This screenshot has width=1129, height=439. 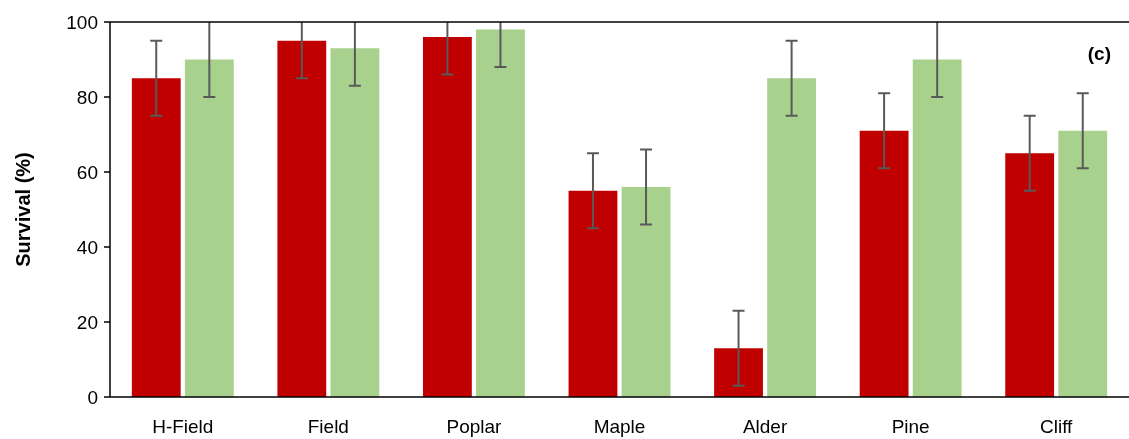 What do you see at coordinates (619, 426) in the screenshot?
I see `x-tick-label: Maple` at bounding box center [619, 426].